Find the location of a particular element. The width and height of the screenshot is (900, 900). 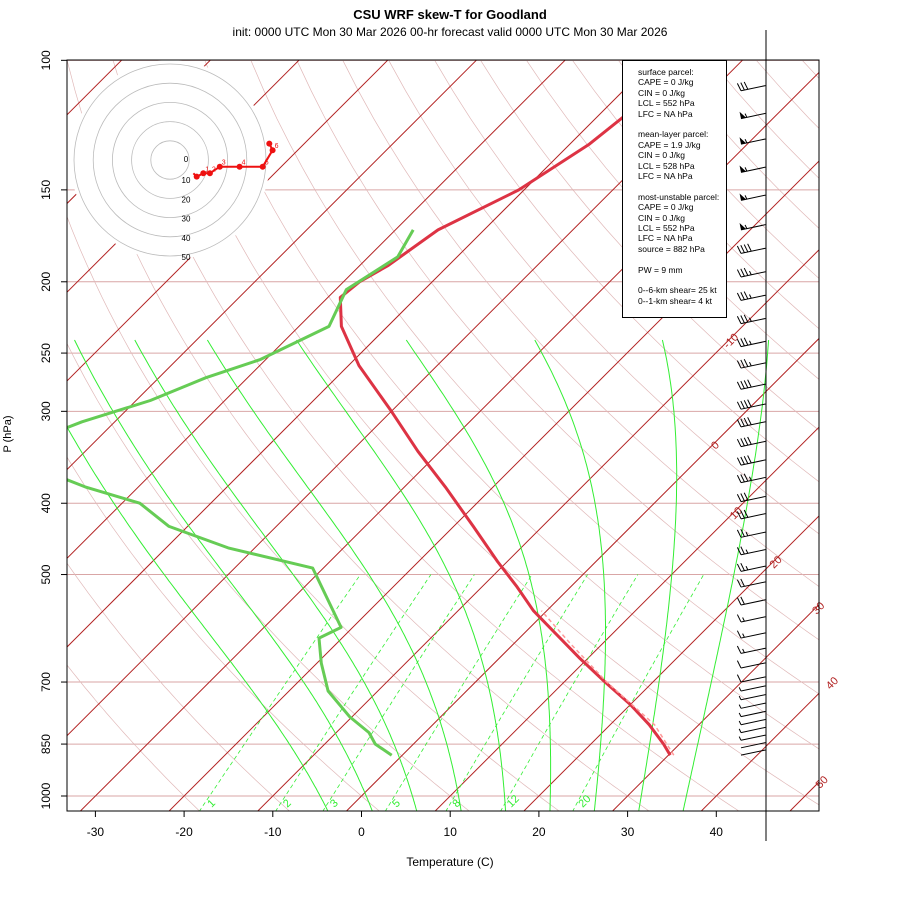

mixing-ratio-label: 2 is located at coordinates (287, 803).